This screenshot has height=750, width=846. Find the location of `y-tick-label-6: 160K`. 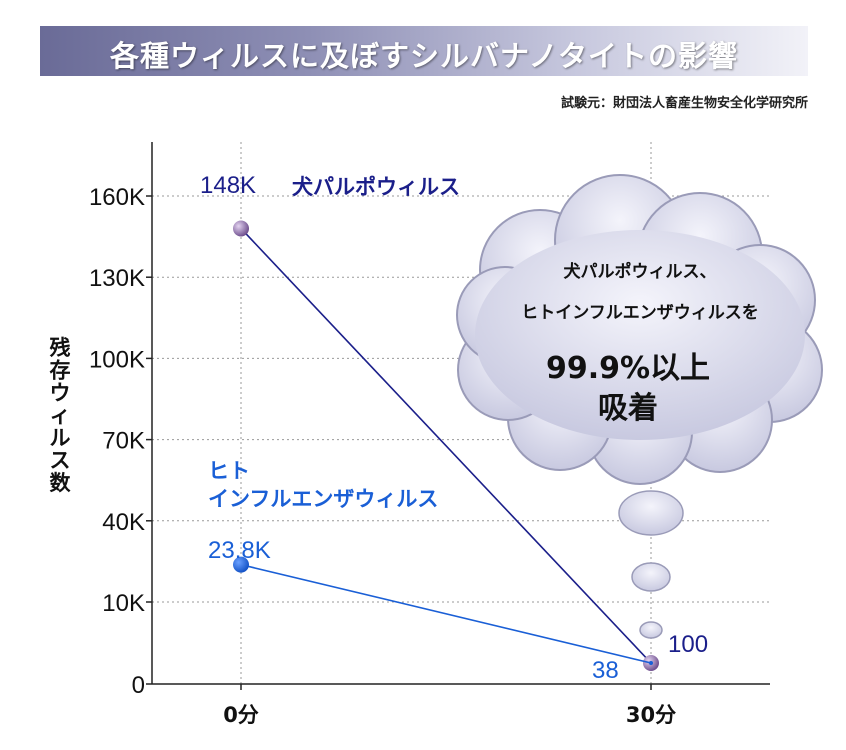

y-tick-label-6: 160K is located at coordinates (117, 197).